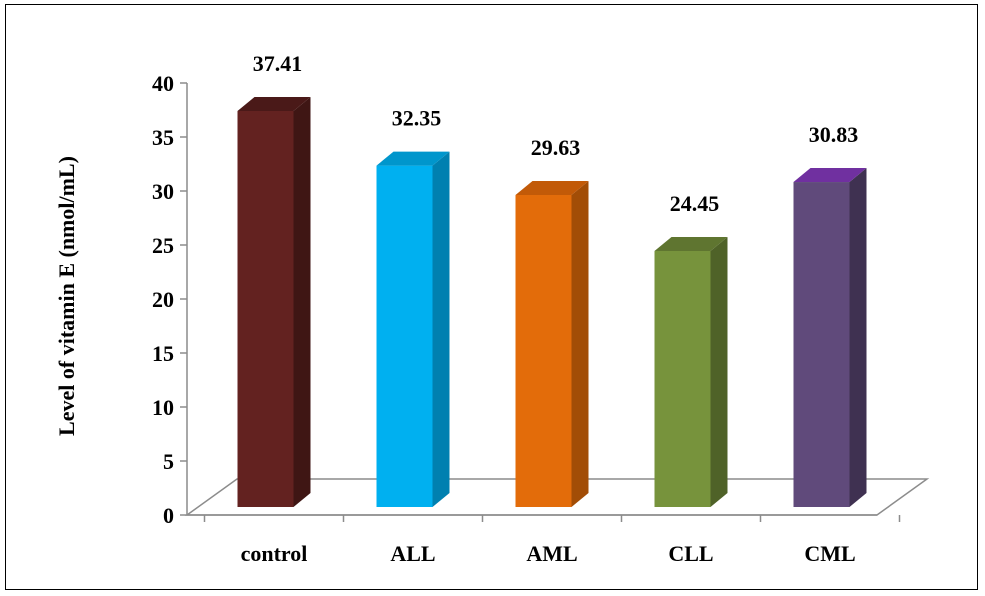  What do you see at coordinates (278, 63) in the screenshot?
I see `data-label: 37.41` at bounding box center [278, 63].